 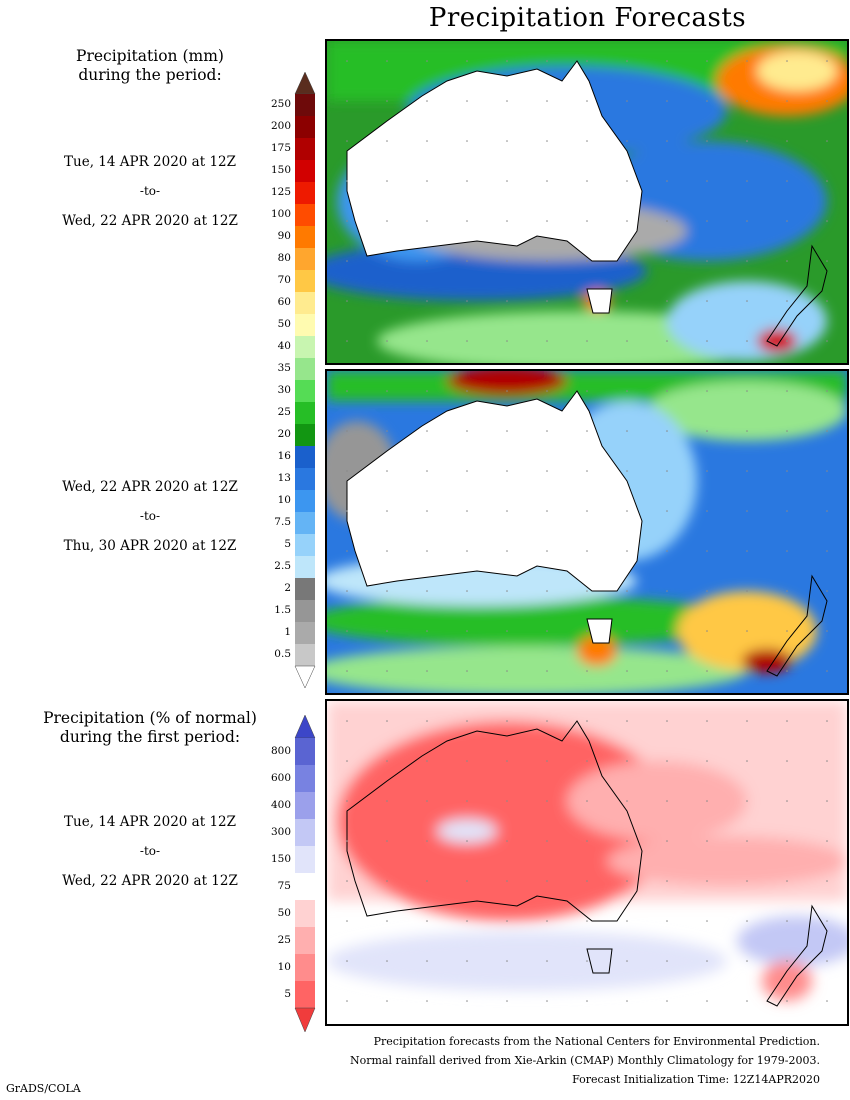 What do you see at coordinates (284, 939) in the screenshot?
I see `anomaly-colorbar-tick-label: 25` at bounding box center [284, 939].